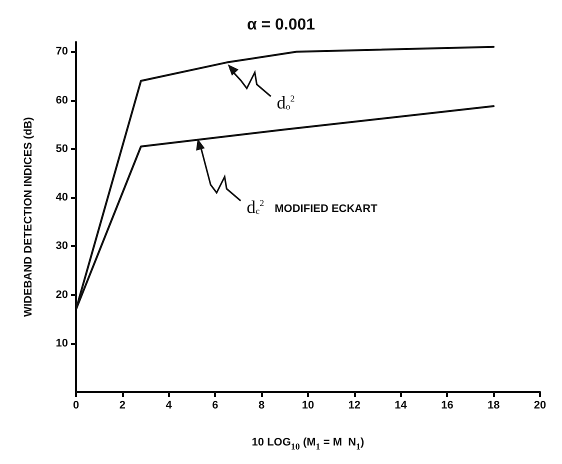 This screenshot has height=464, width=562. I want to click on y-axis-title: WIDEBAND DETECTION INDICES (dB), so click(28, 216).